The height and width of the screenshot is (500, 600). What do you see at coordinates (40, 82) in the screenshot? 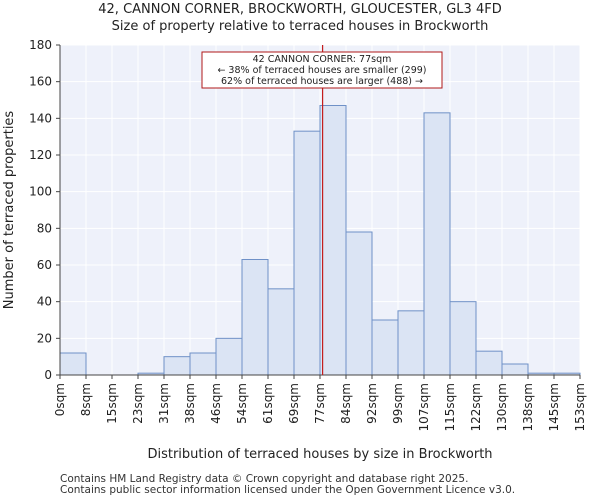
I see `y-tick-label: 160` at bounding box center [40, 82].